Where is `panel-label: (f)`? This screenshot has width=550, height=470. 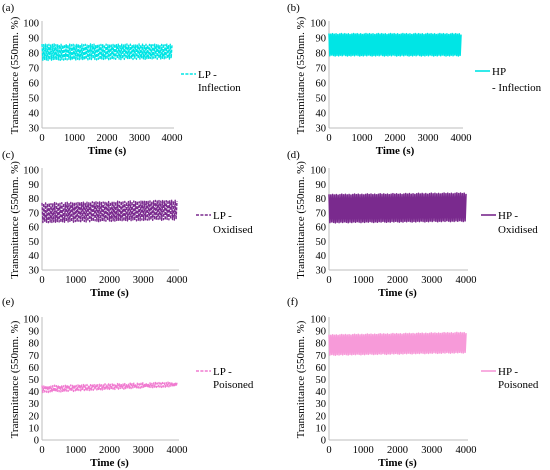 panel-label: (f) is located at coordinates (292, 302).